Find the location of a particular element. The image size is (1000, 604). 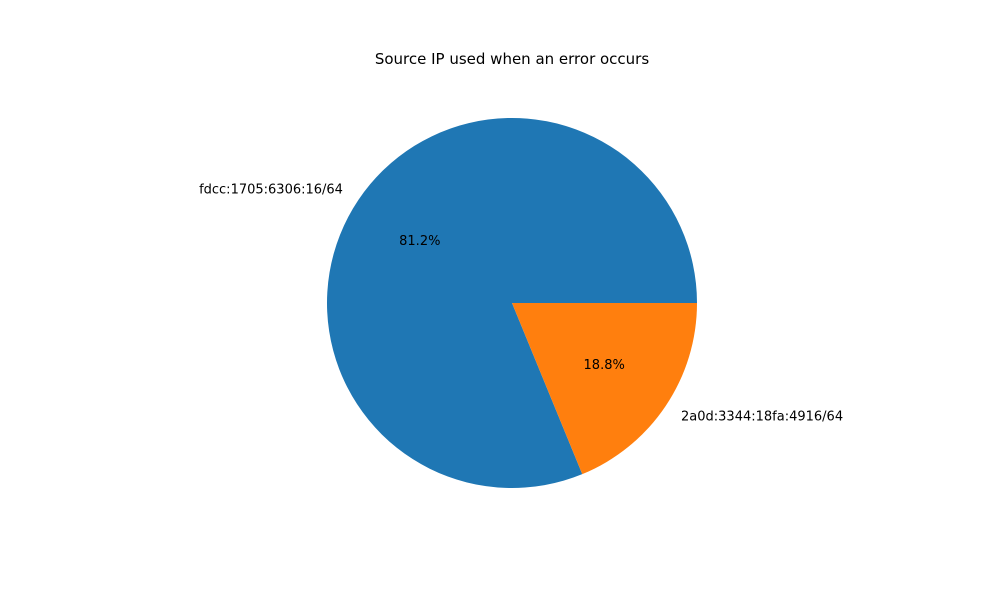

slice-label-1: fdcc:1705:6306:16/64 is located at coordinates (271, 190).